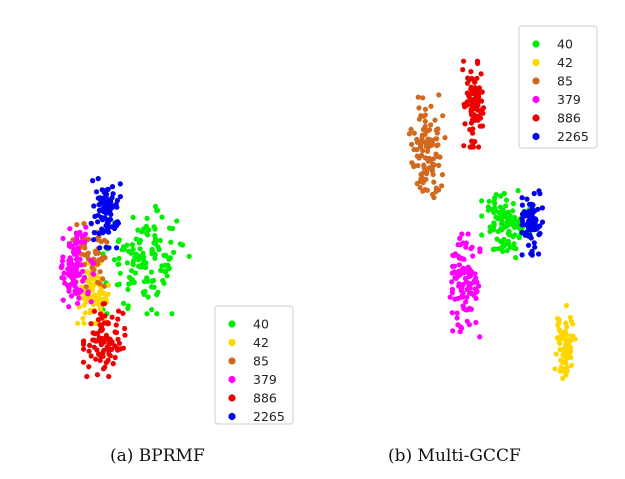 The height and width of the screenshot is (479, 625). What do you see at coordinates (573, 136) in the screenshot?
I see `legend-label-2265: 2265` at bounding box center [573, 136].